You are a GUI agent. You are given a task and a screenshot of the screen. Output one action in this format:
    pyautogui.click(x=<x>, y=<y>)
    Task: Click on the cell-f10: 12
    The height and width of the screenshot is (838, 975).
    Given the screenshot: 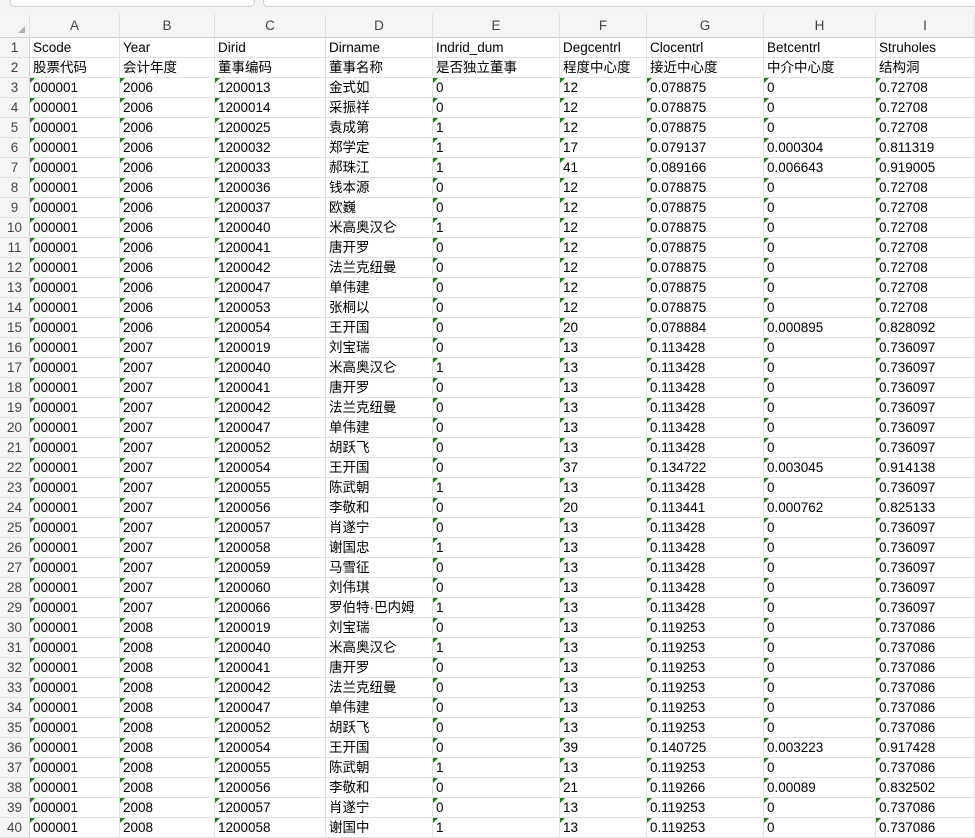 What is the action you would take?
    pyautogui.click(x=603, y=228)
    